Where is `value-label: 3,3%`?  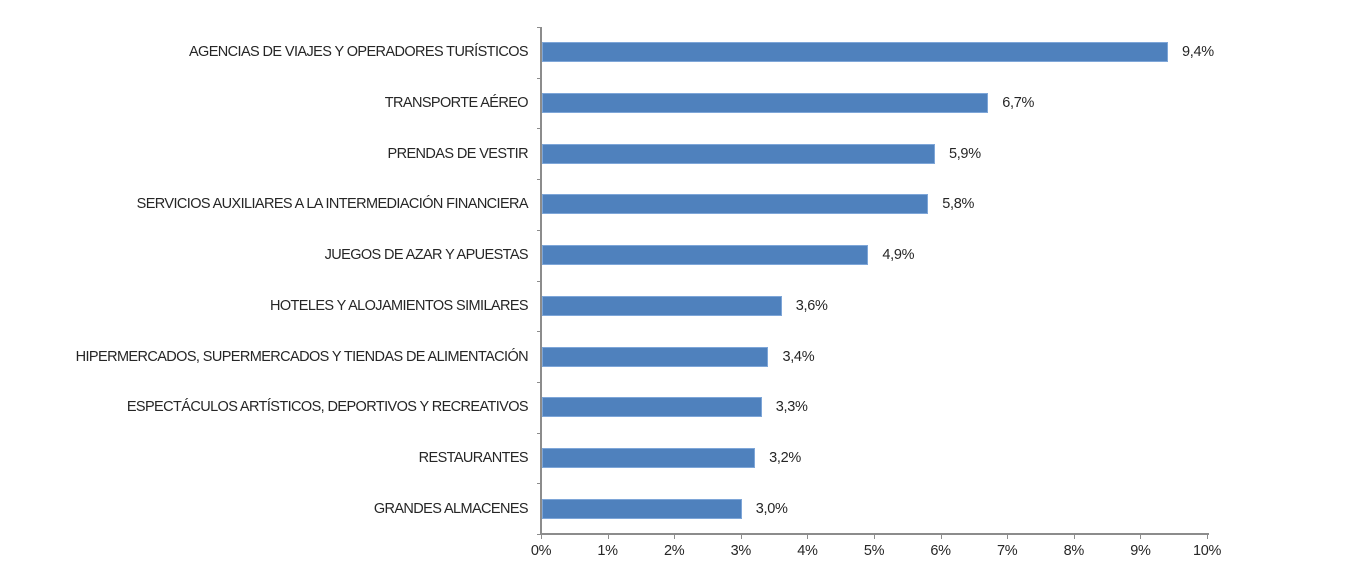
value-label: 3,3% is located at coordinates (791, 407).